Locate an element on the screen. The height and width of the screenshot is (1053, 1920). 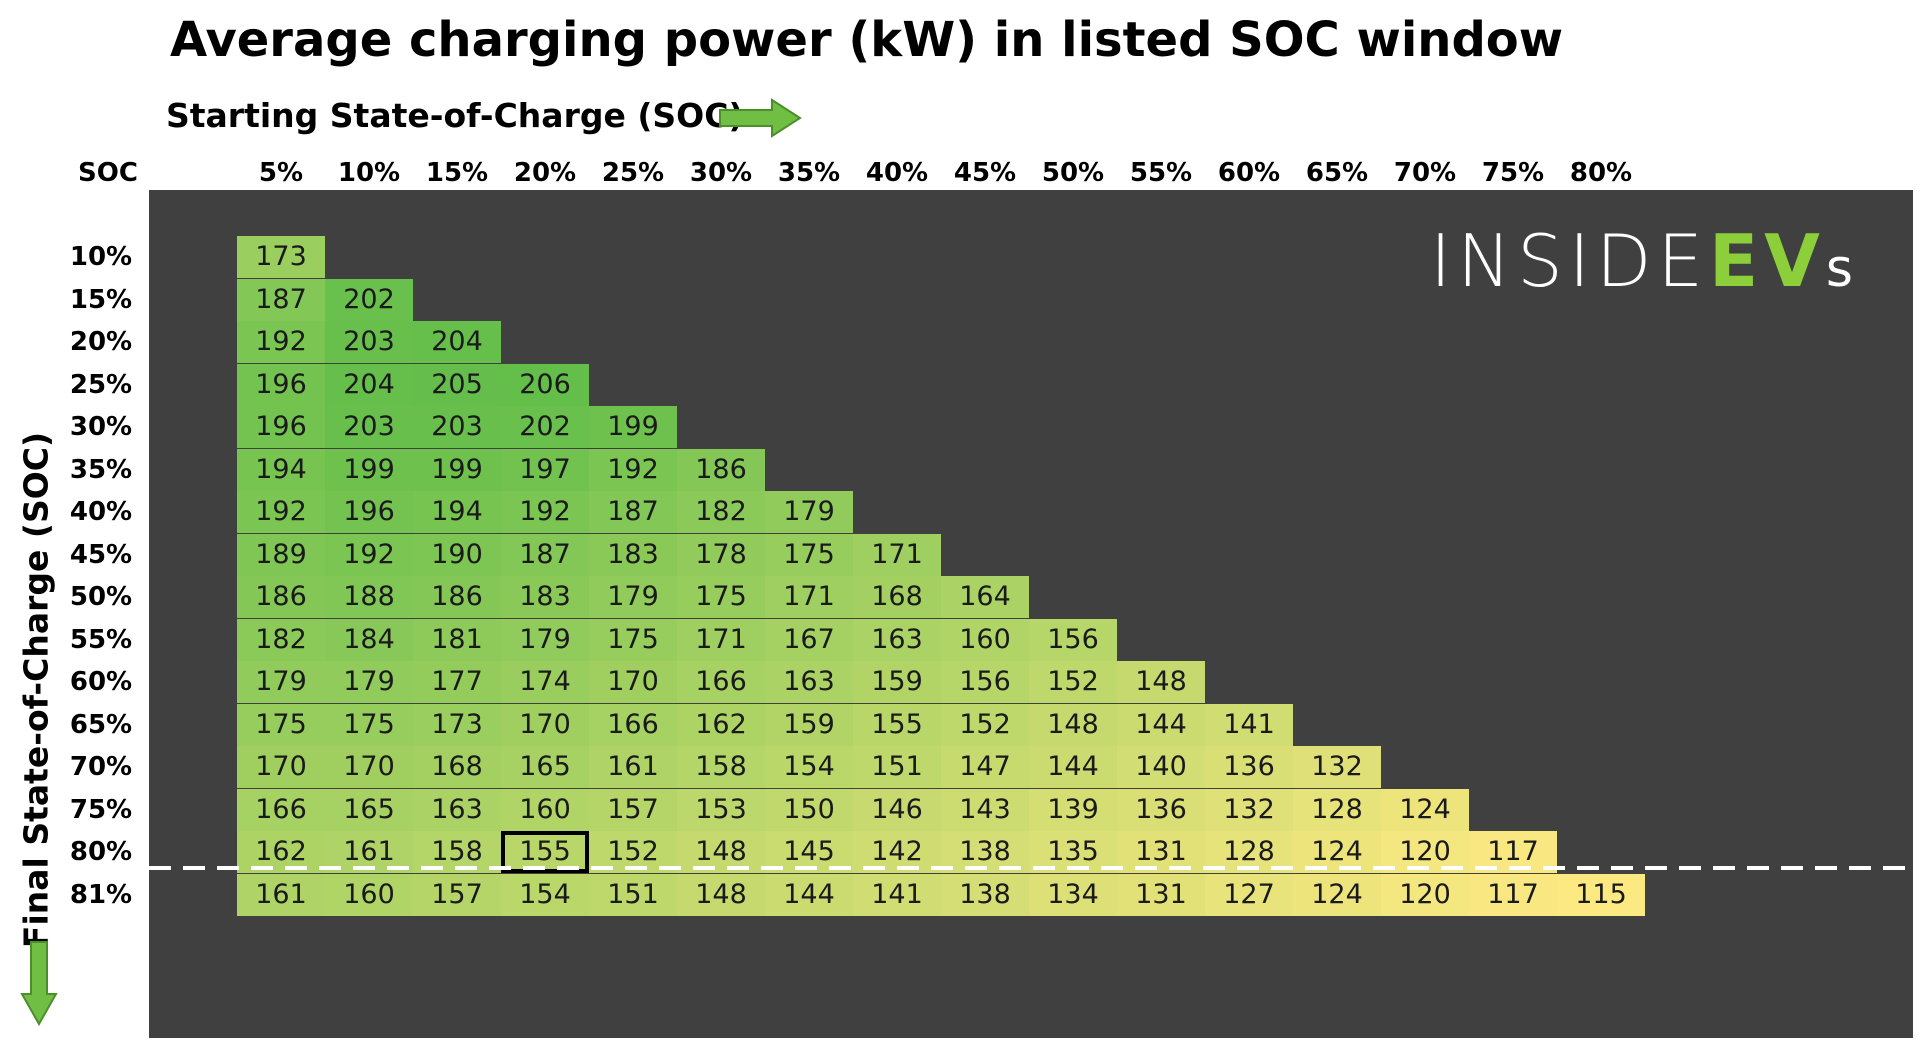
y-tick-label: 20% is located at coordinates (101, 342).